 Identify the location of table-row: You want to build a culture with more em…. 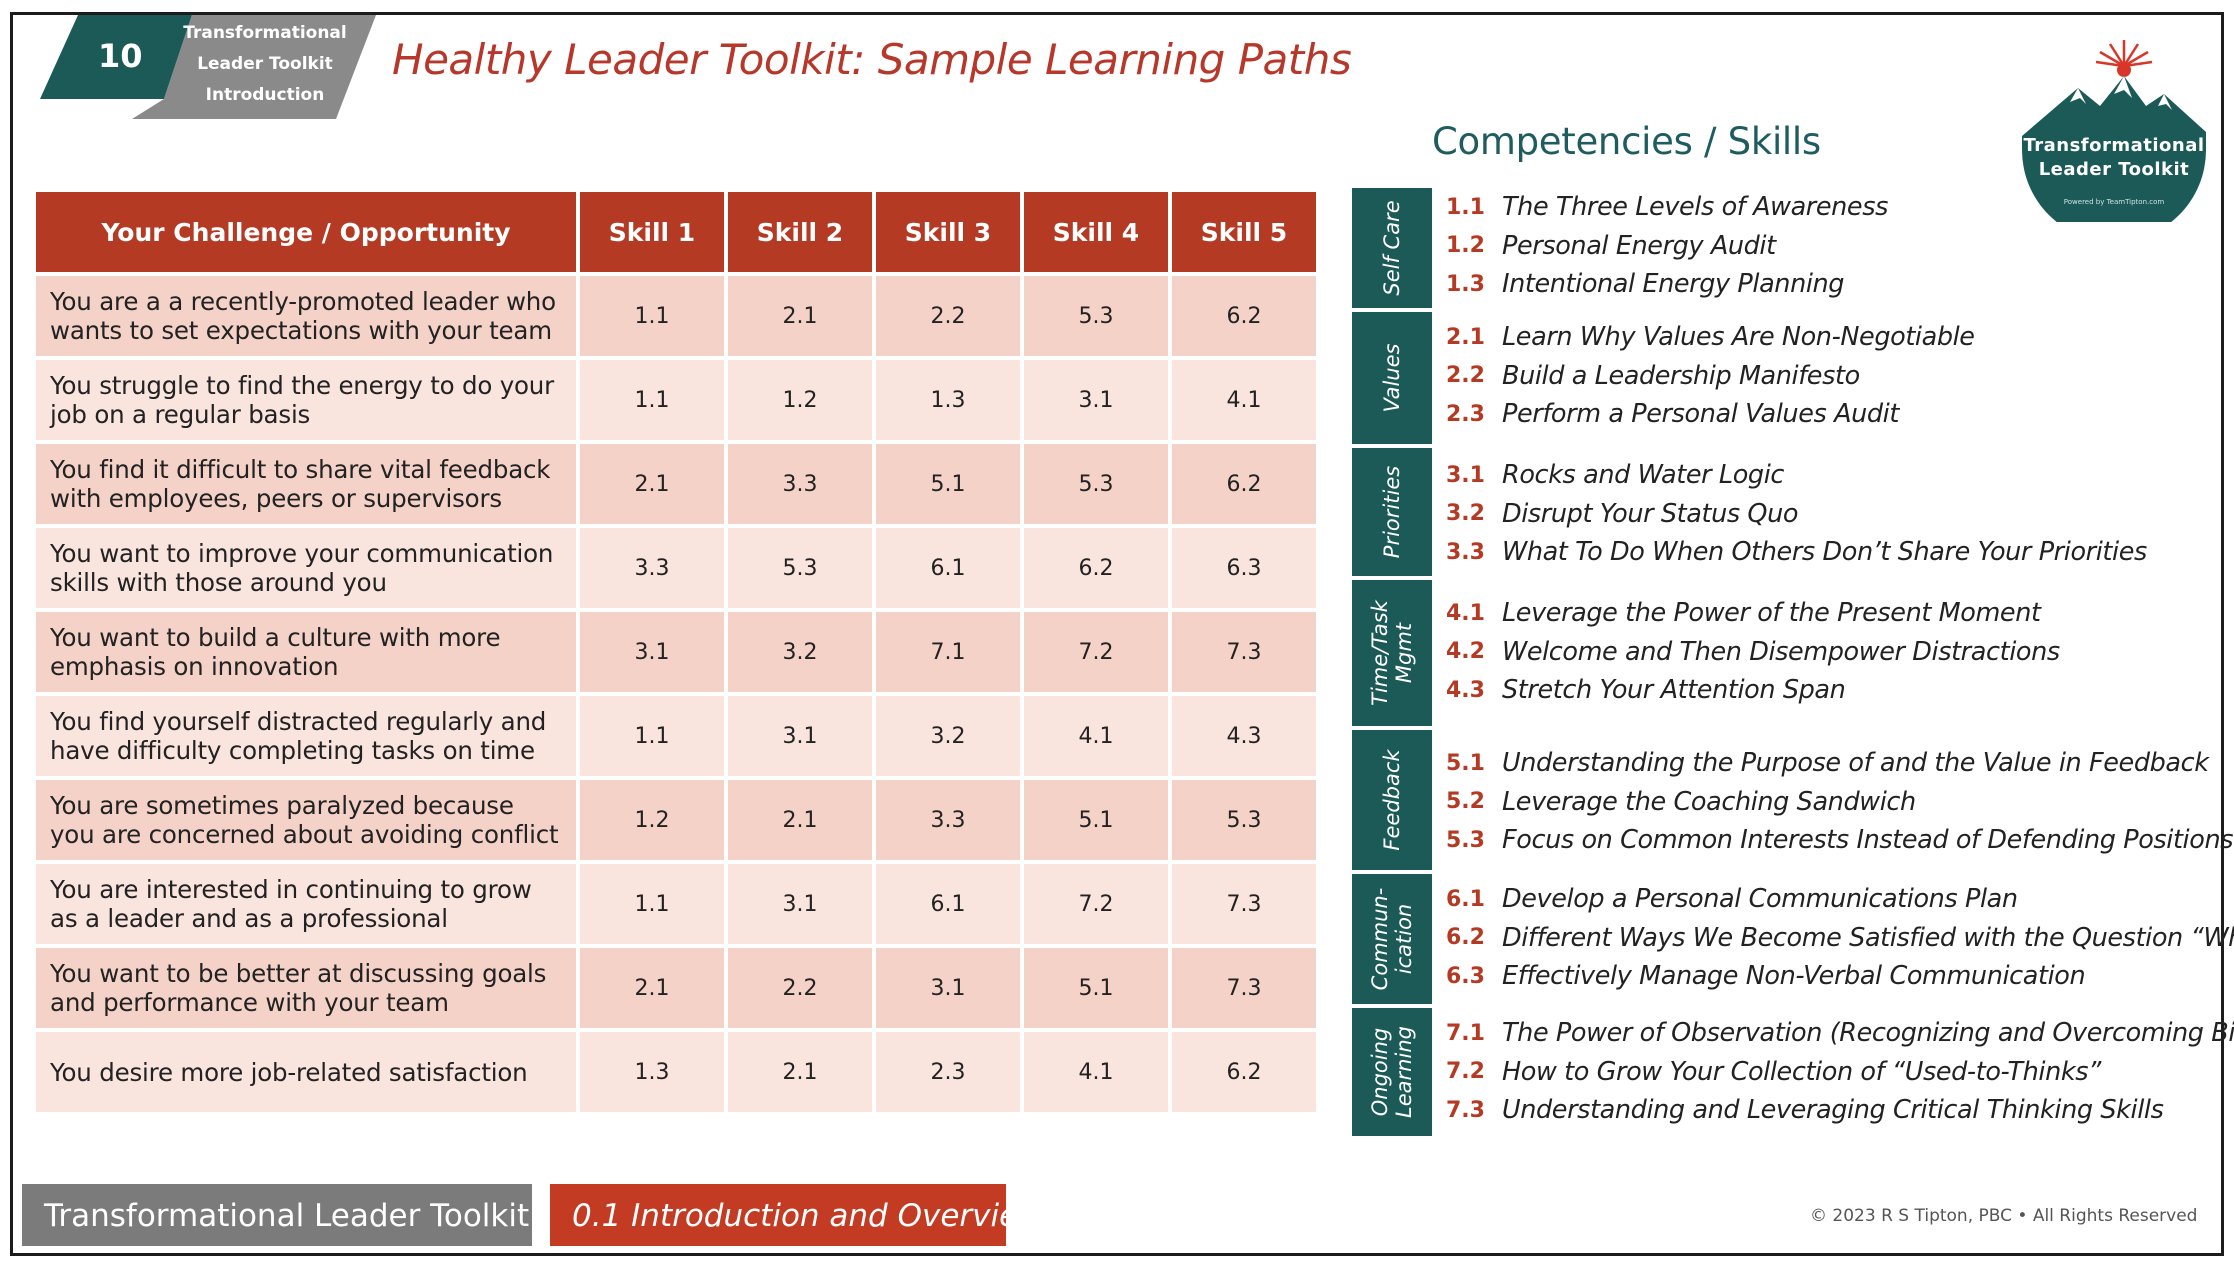
(676, 652).